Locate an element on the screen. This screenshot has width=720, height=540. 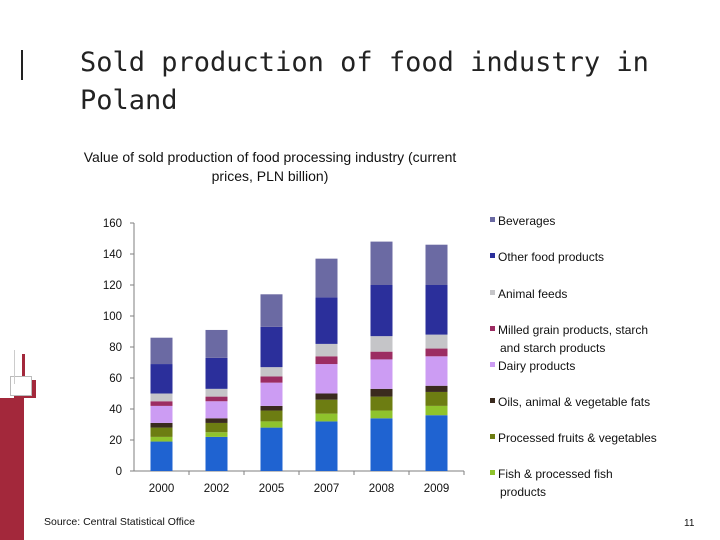
legend-label: Dairy products is located at coordinates (536, 366).